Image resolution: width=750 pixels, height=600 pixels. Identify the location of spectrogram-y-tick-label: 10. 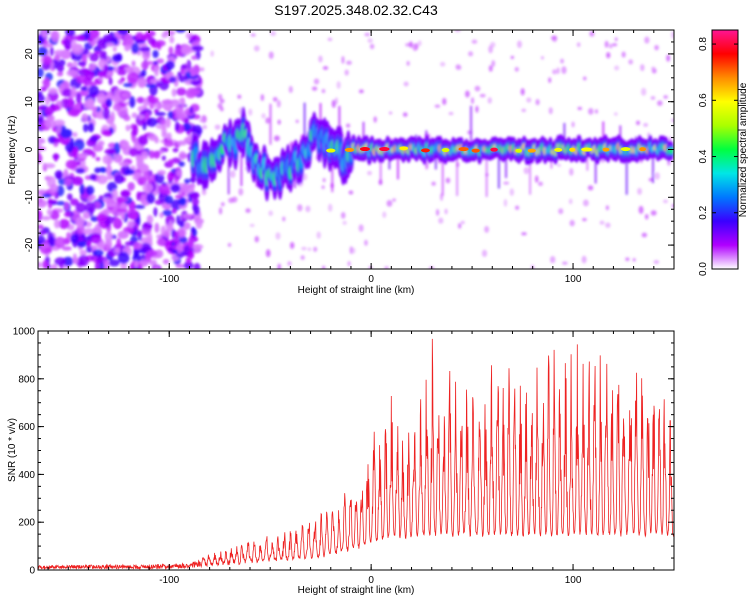
(29, 102).